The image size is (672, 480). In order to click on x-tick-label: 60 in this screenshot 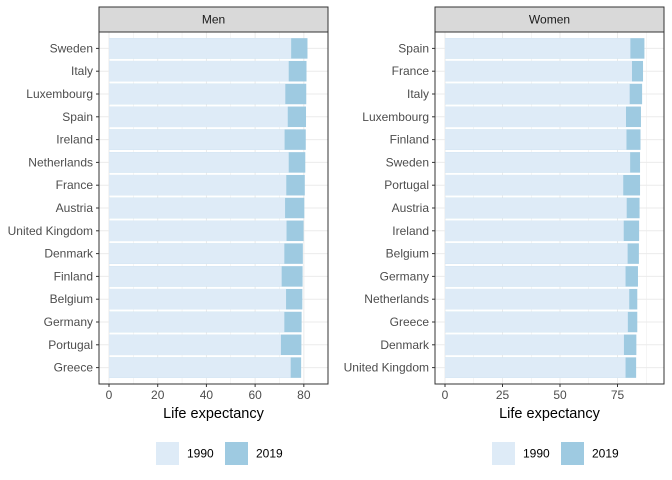, I will do `click(255, 395)`.